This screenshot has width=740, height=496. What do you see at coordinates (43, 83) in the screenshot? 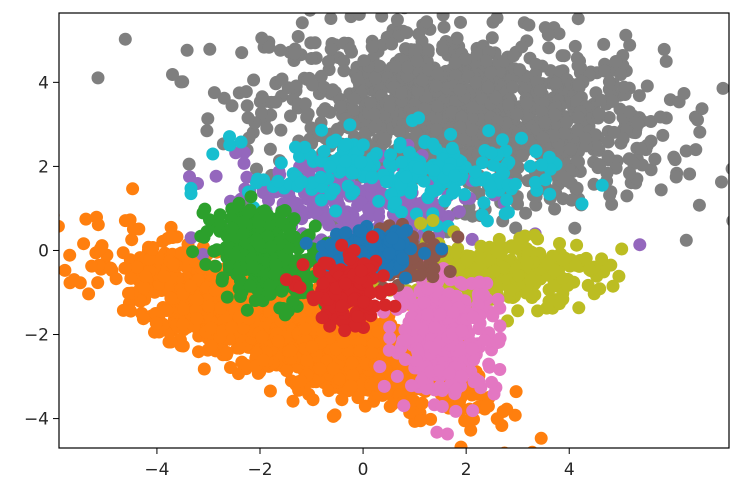
I see `y-tick-label: 4` at bounding box center [43, 83].